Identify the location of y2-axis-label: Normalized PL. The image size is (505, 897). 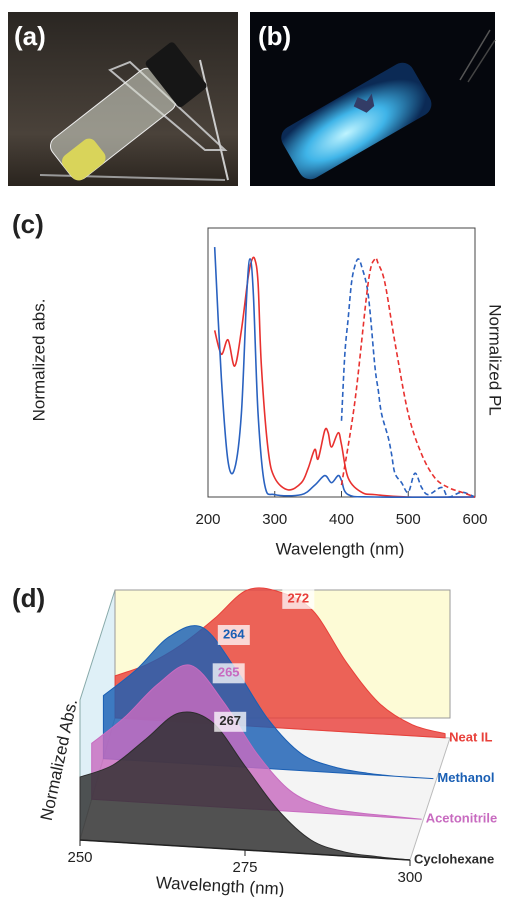
(495, 360).